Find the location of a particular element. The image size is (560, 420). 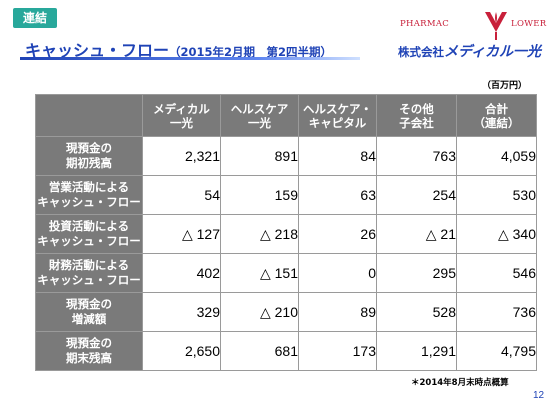

value-cell: 26 is located at coordinates (337, 234).